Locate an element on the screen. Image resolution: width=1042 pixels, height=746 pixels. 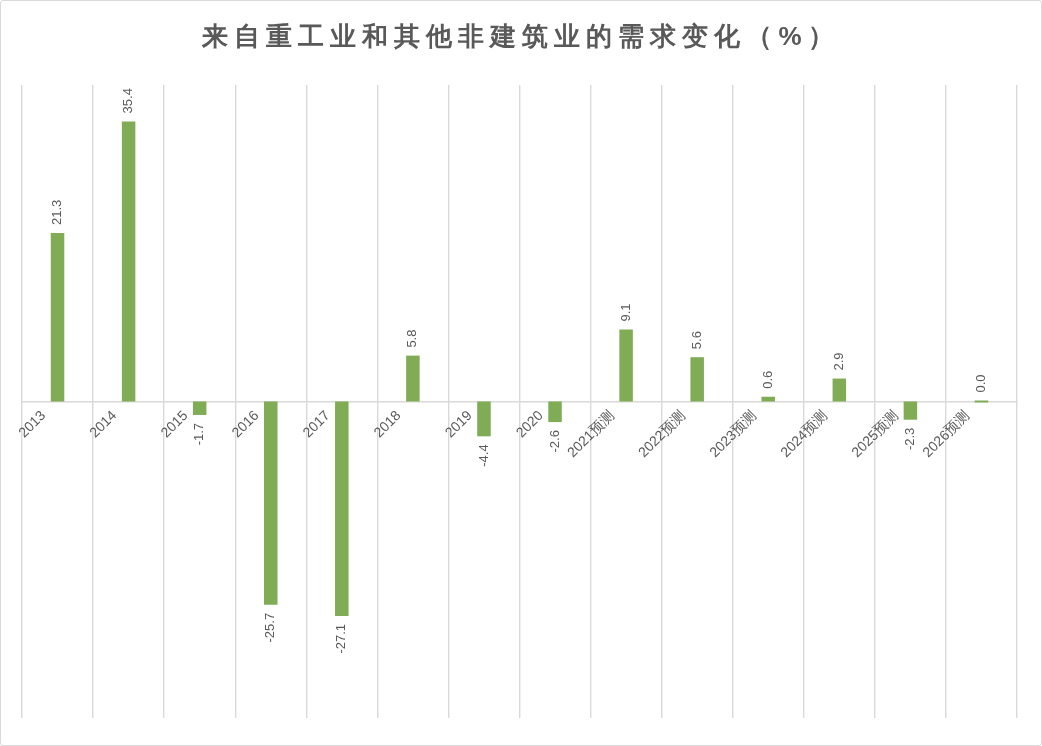
chart-title: 来自重工业和其他非建筑业的需求变化（%） is located at coordinates (521, 36).